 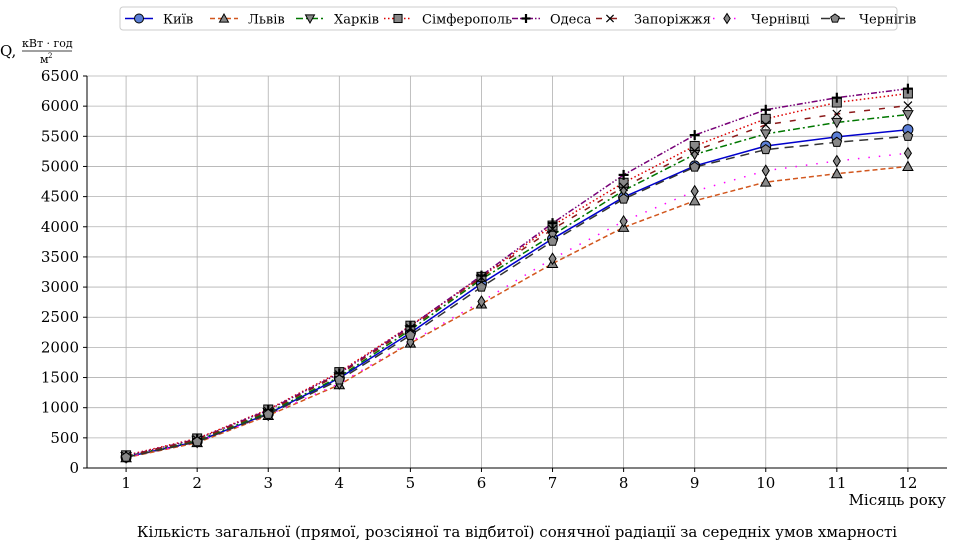 What do you see at coordinates (126, 483) in the screenshot?
I see `x-tick-label: 1` at bounding box center [126, 483].